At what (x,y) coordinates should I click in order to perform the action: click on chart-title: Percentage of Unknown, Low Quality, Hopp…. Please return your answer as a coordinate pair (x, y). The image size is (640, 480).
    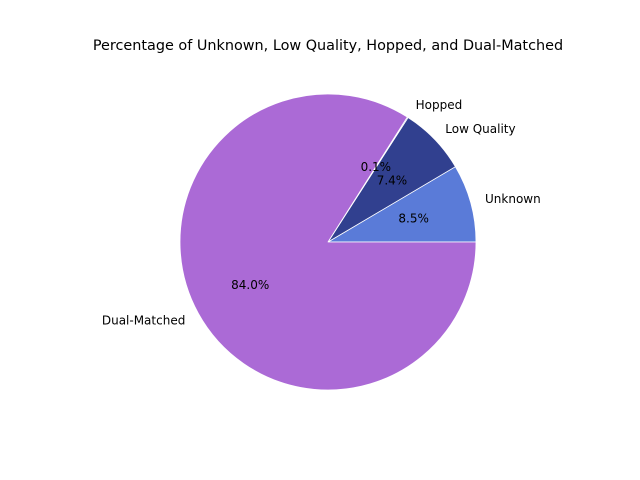
    Looking at the image, I should click on (328, 46).